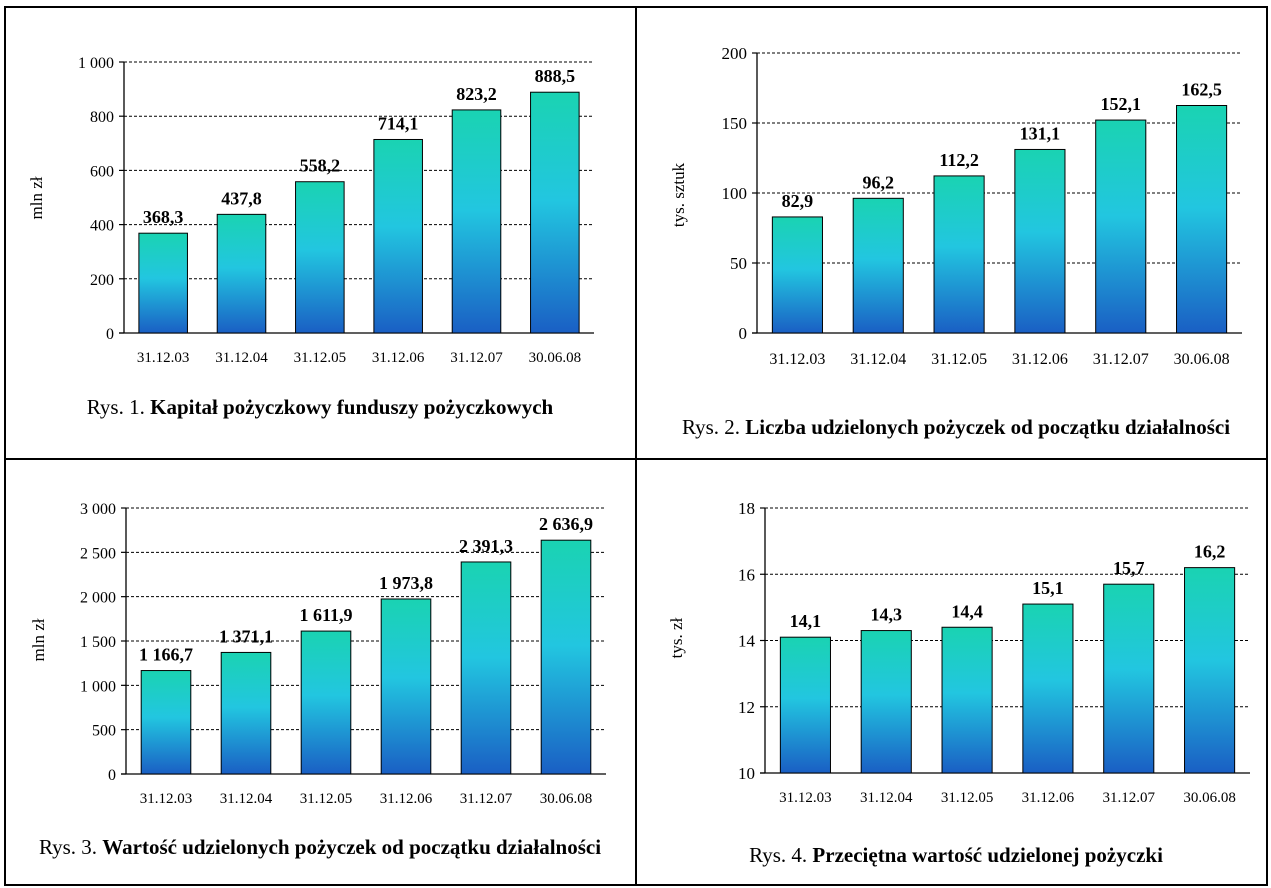  What do you see at coordinates (879, 182) in the screenshot?
I see `data-label: 96,2` at bounding box center [879, 182].